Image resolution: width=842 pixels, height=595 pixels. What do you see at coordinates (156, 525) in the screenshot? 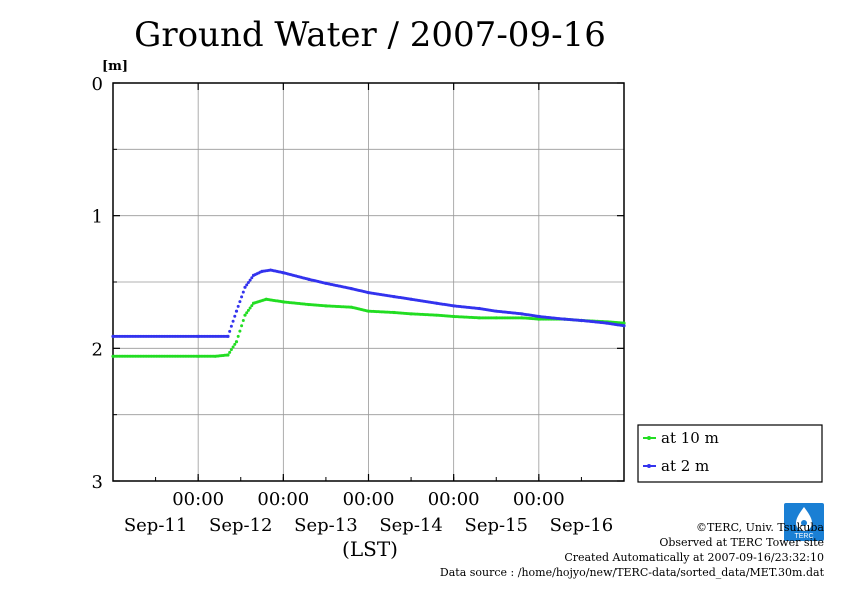
I see `x-tick-date-label: Sep-11` at bounding box center [156, 525].